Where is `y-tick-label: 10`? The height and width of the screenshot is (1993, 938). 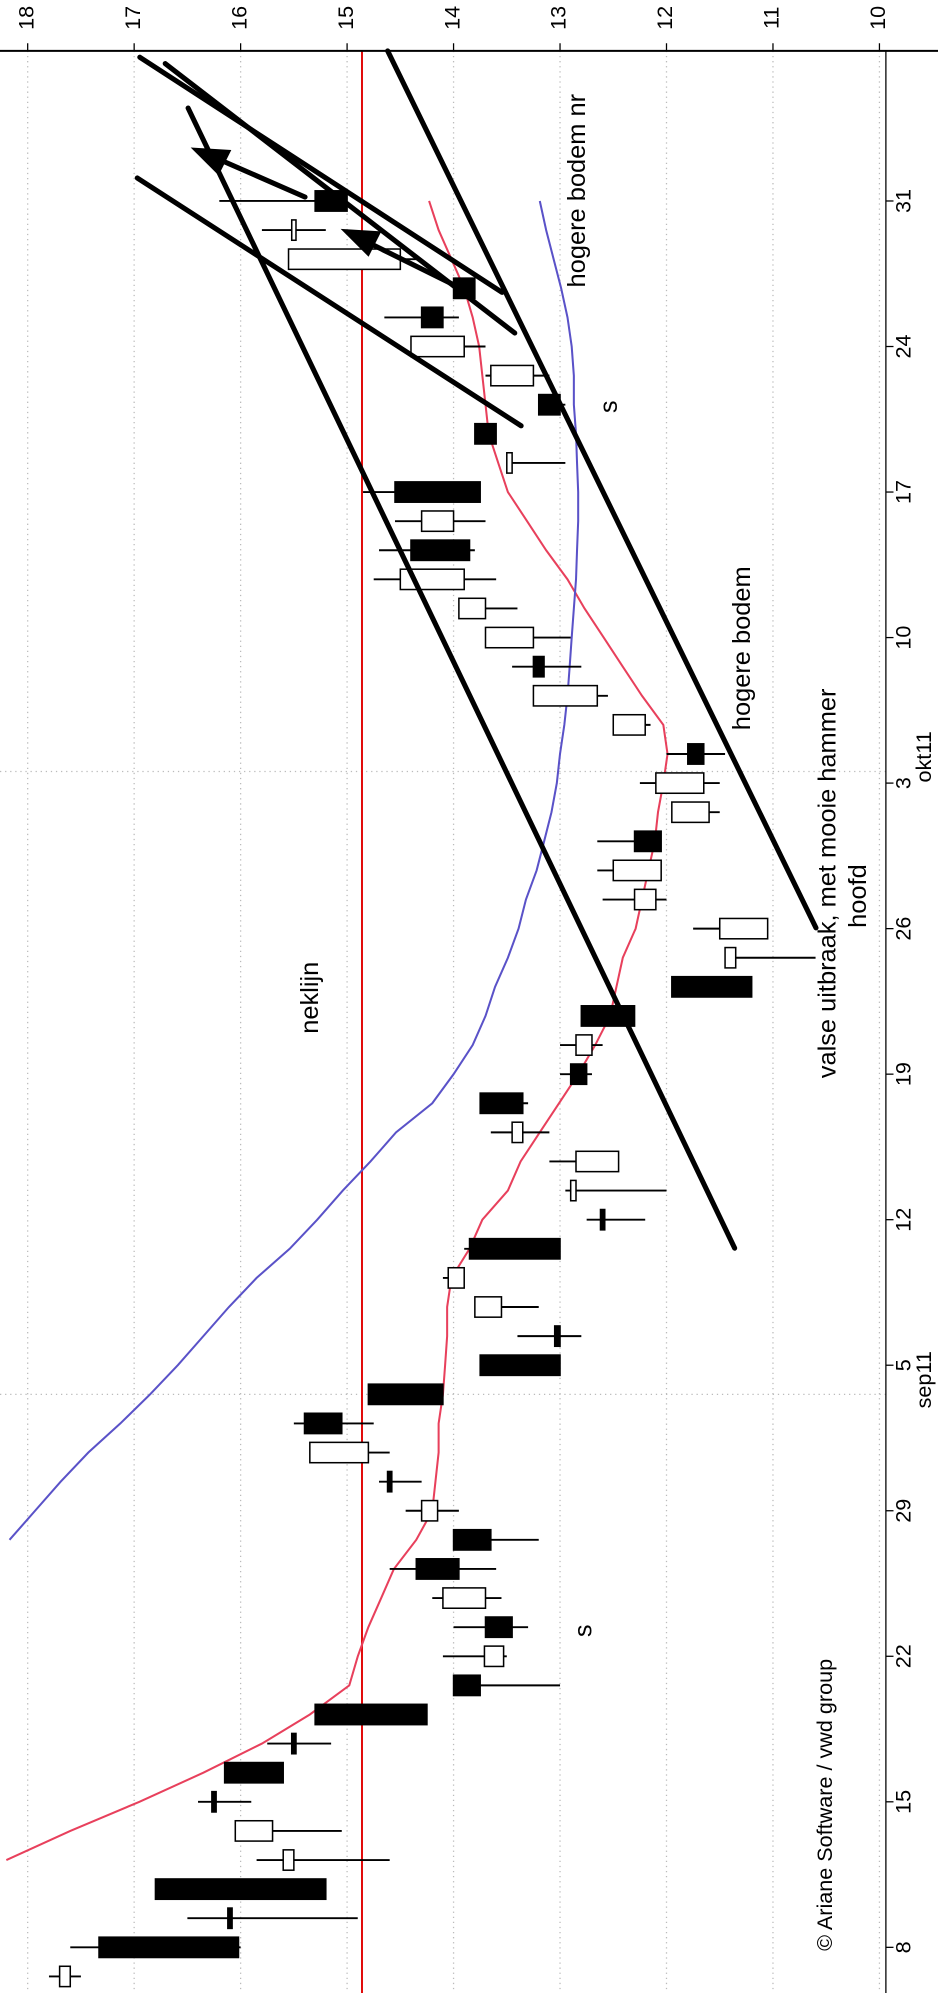
y-tick-label: 10 is located at coordinates (877, 18).